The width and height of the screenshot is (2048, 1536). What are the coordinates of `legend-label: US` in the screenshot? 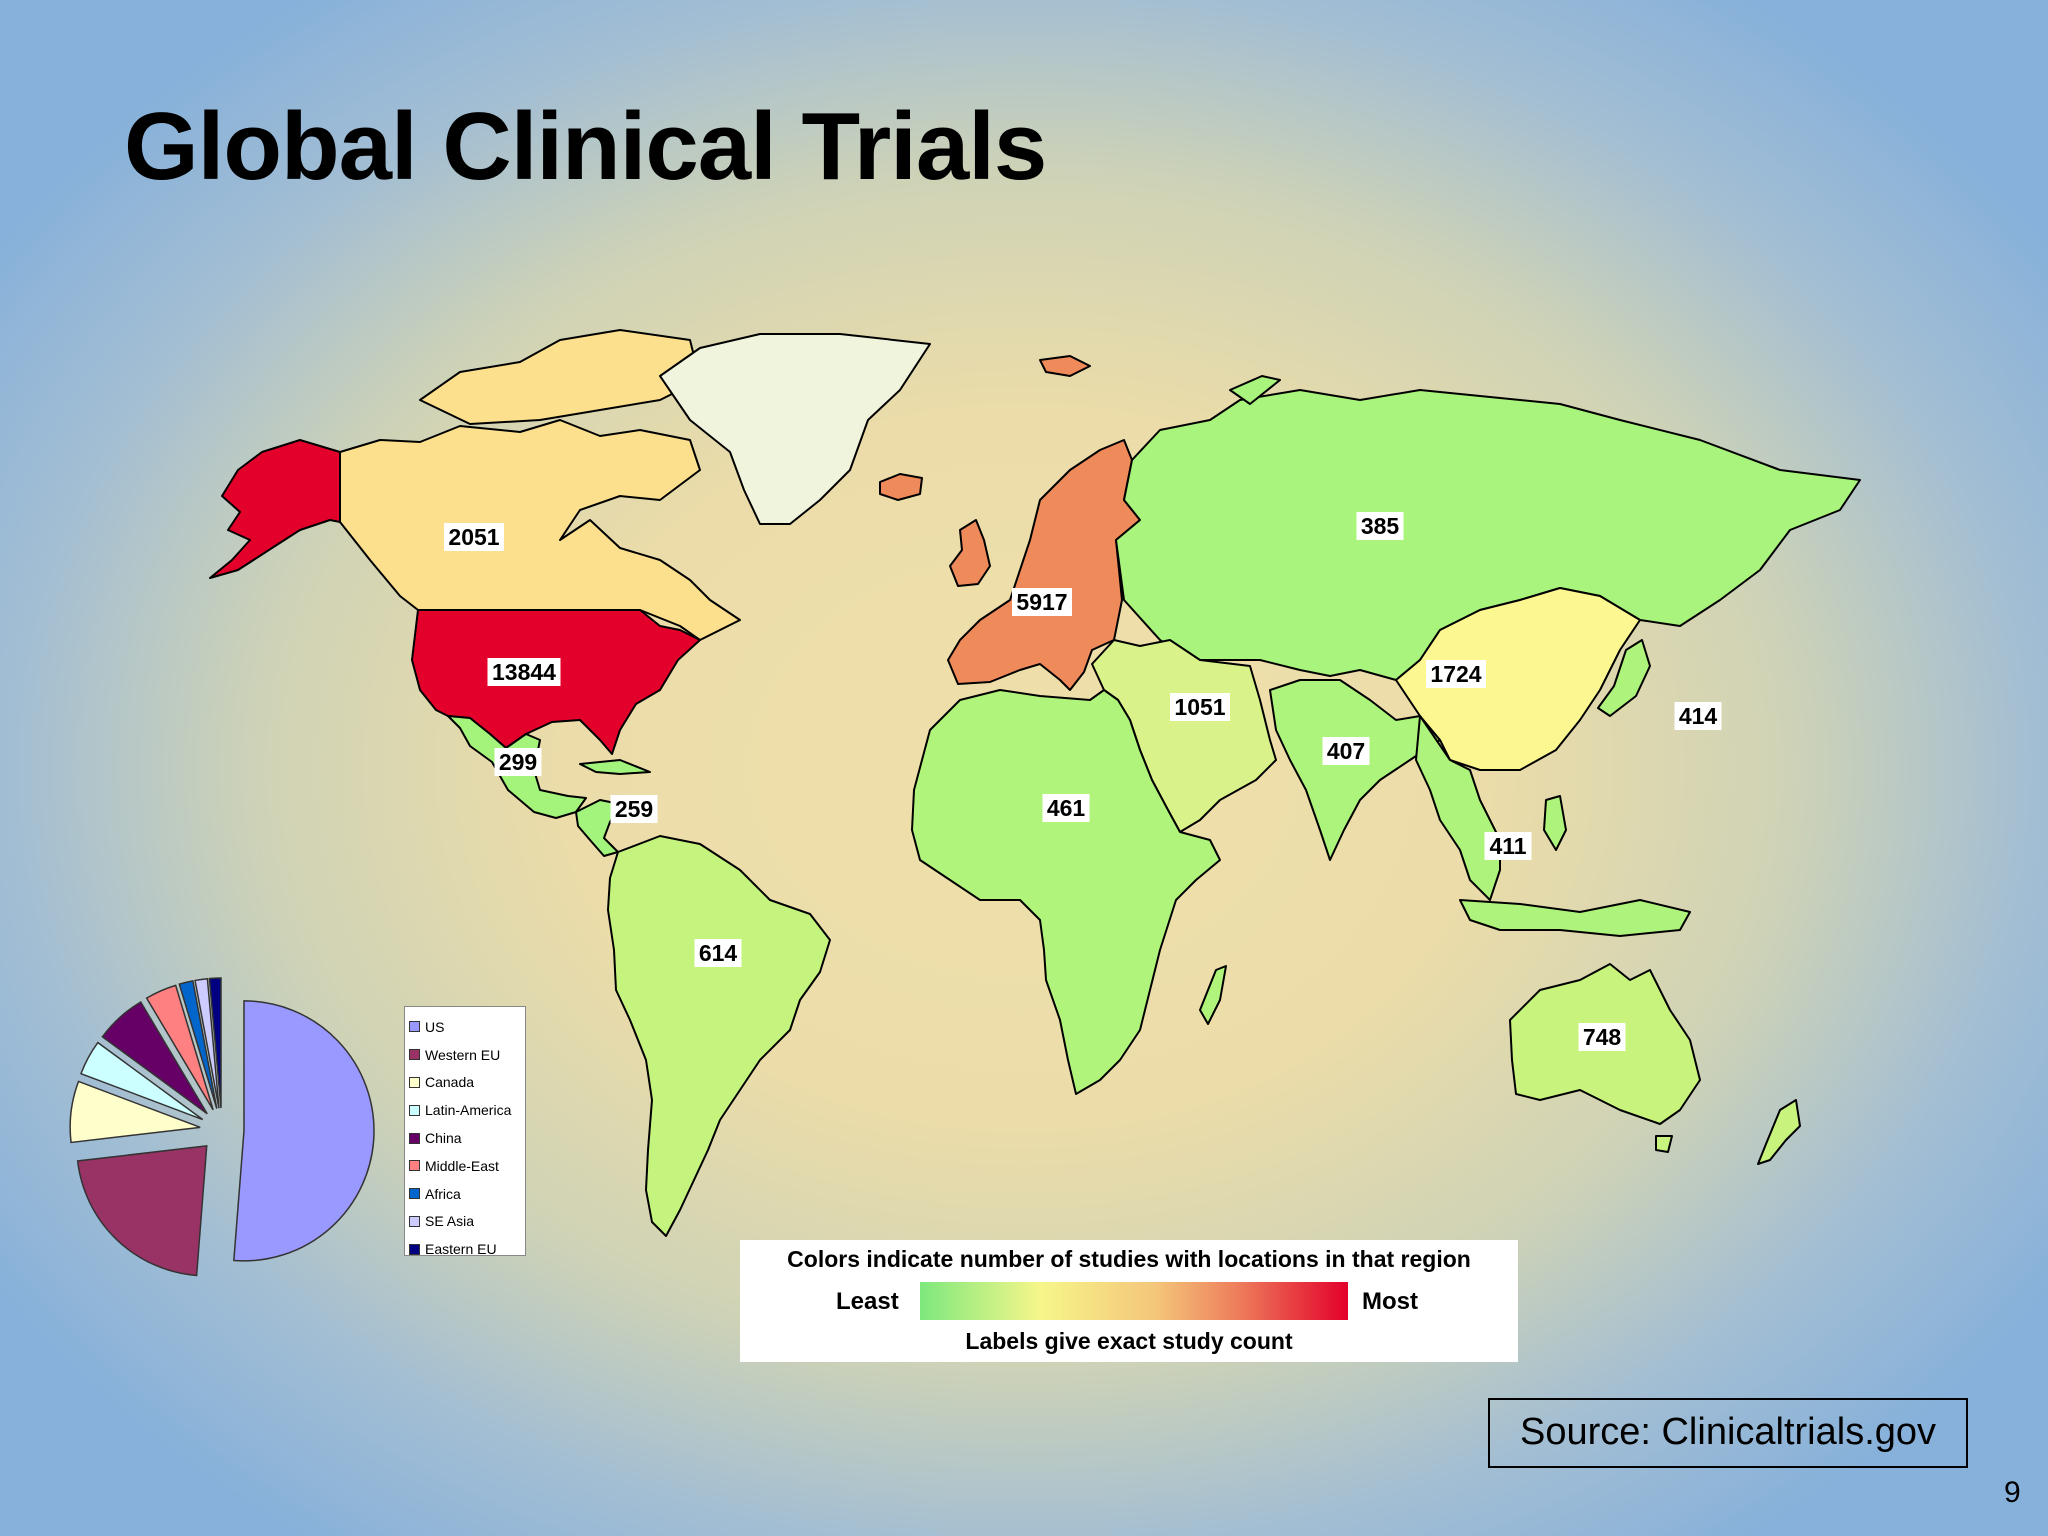 It's located at (435, 1026).